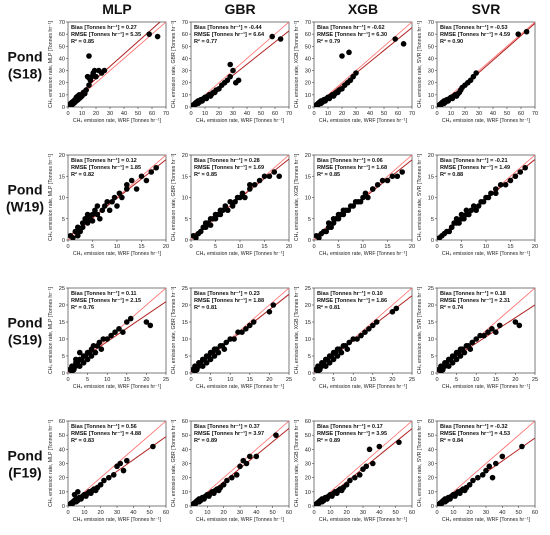 This screenshot has width=550, height=535. I want to click on x-tick-label: 40, so click(247, 114).